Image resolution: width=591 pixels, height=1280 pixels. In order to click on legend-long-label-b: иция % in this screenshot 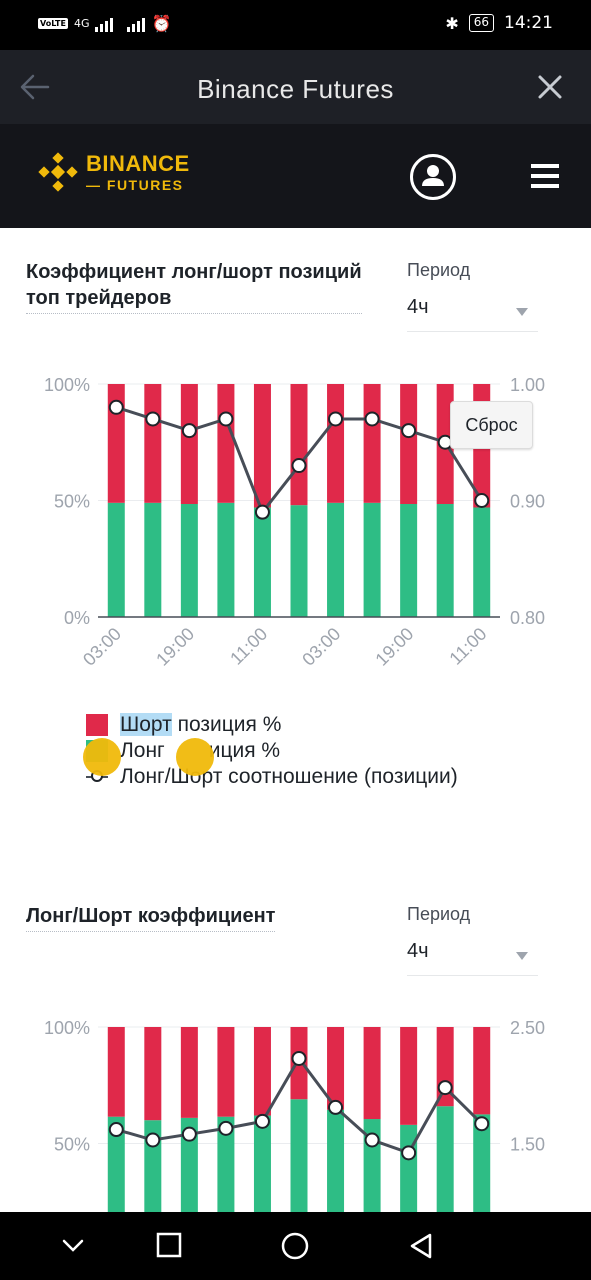, I will do `click(244, 750)`.